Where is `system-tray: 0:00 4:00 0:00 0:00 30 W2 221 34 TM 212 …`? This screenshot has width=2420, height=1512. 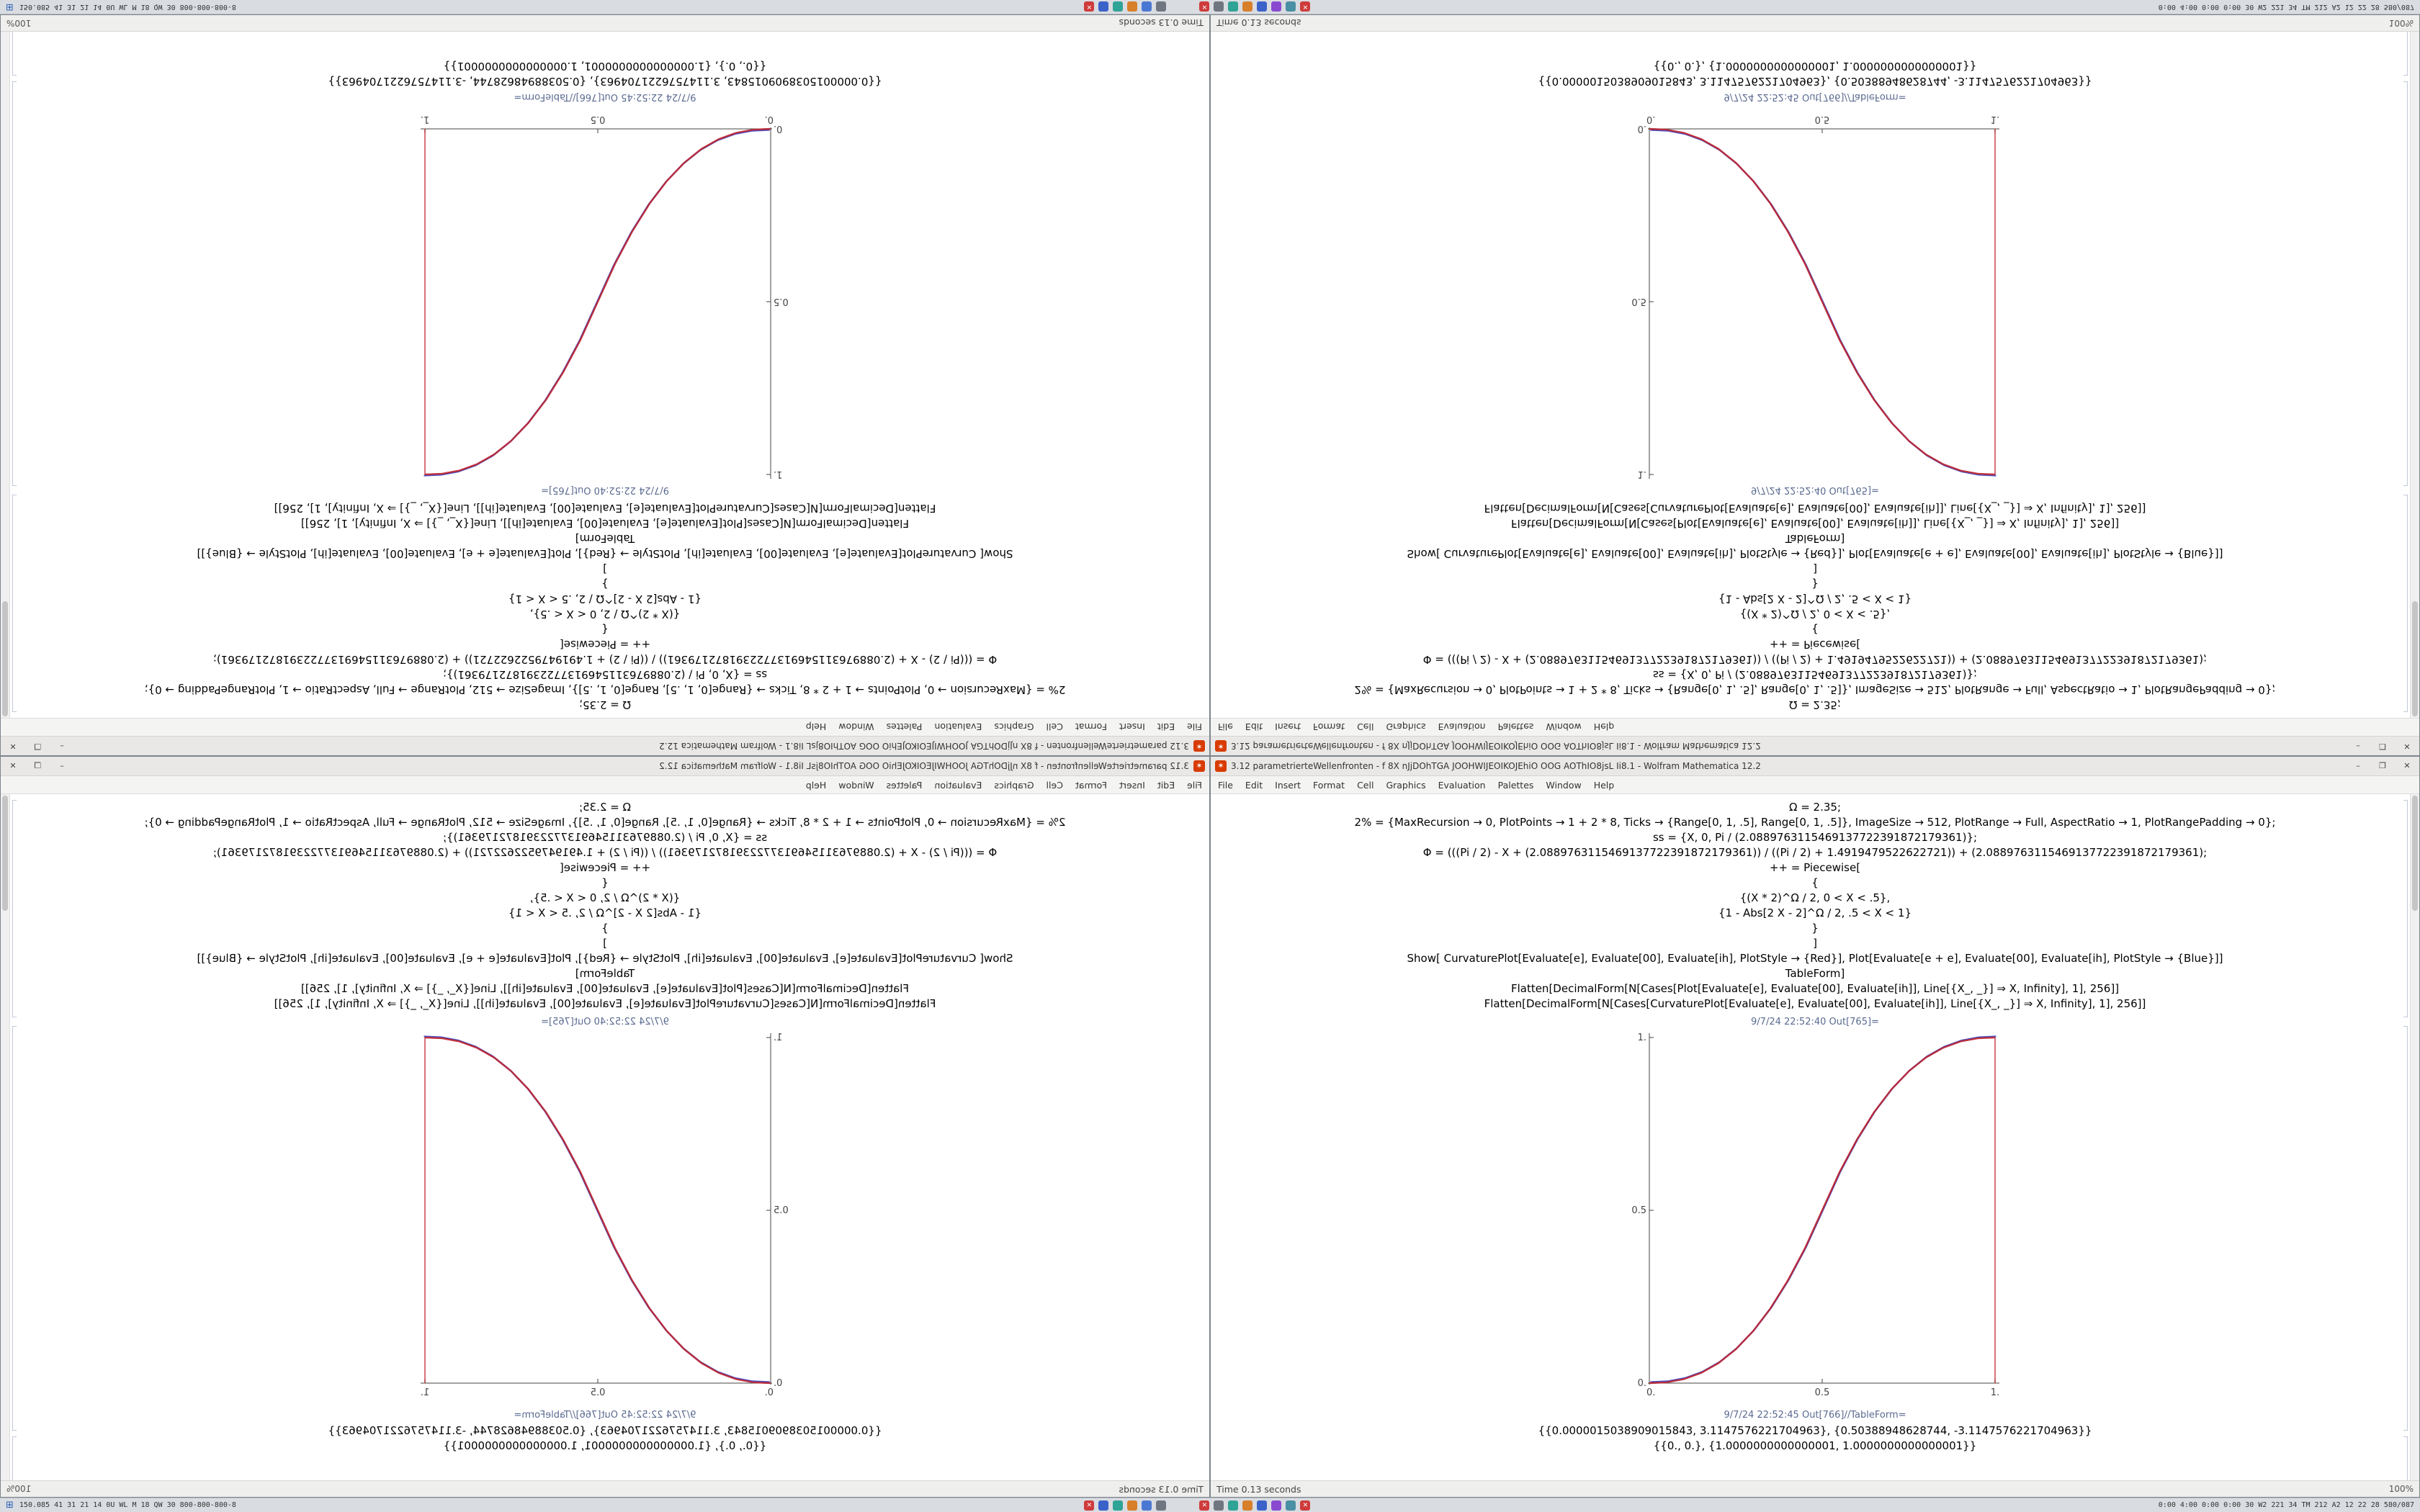
system-tray: 0:00 4:00 0:00 0:00 30 W2 221 34 TM 212 … is located at coordinates (2286, 7).